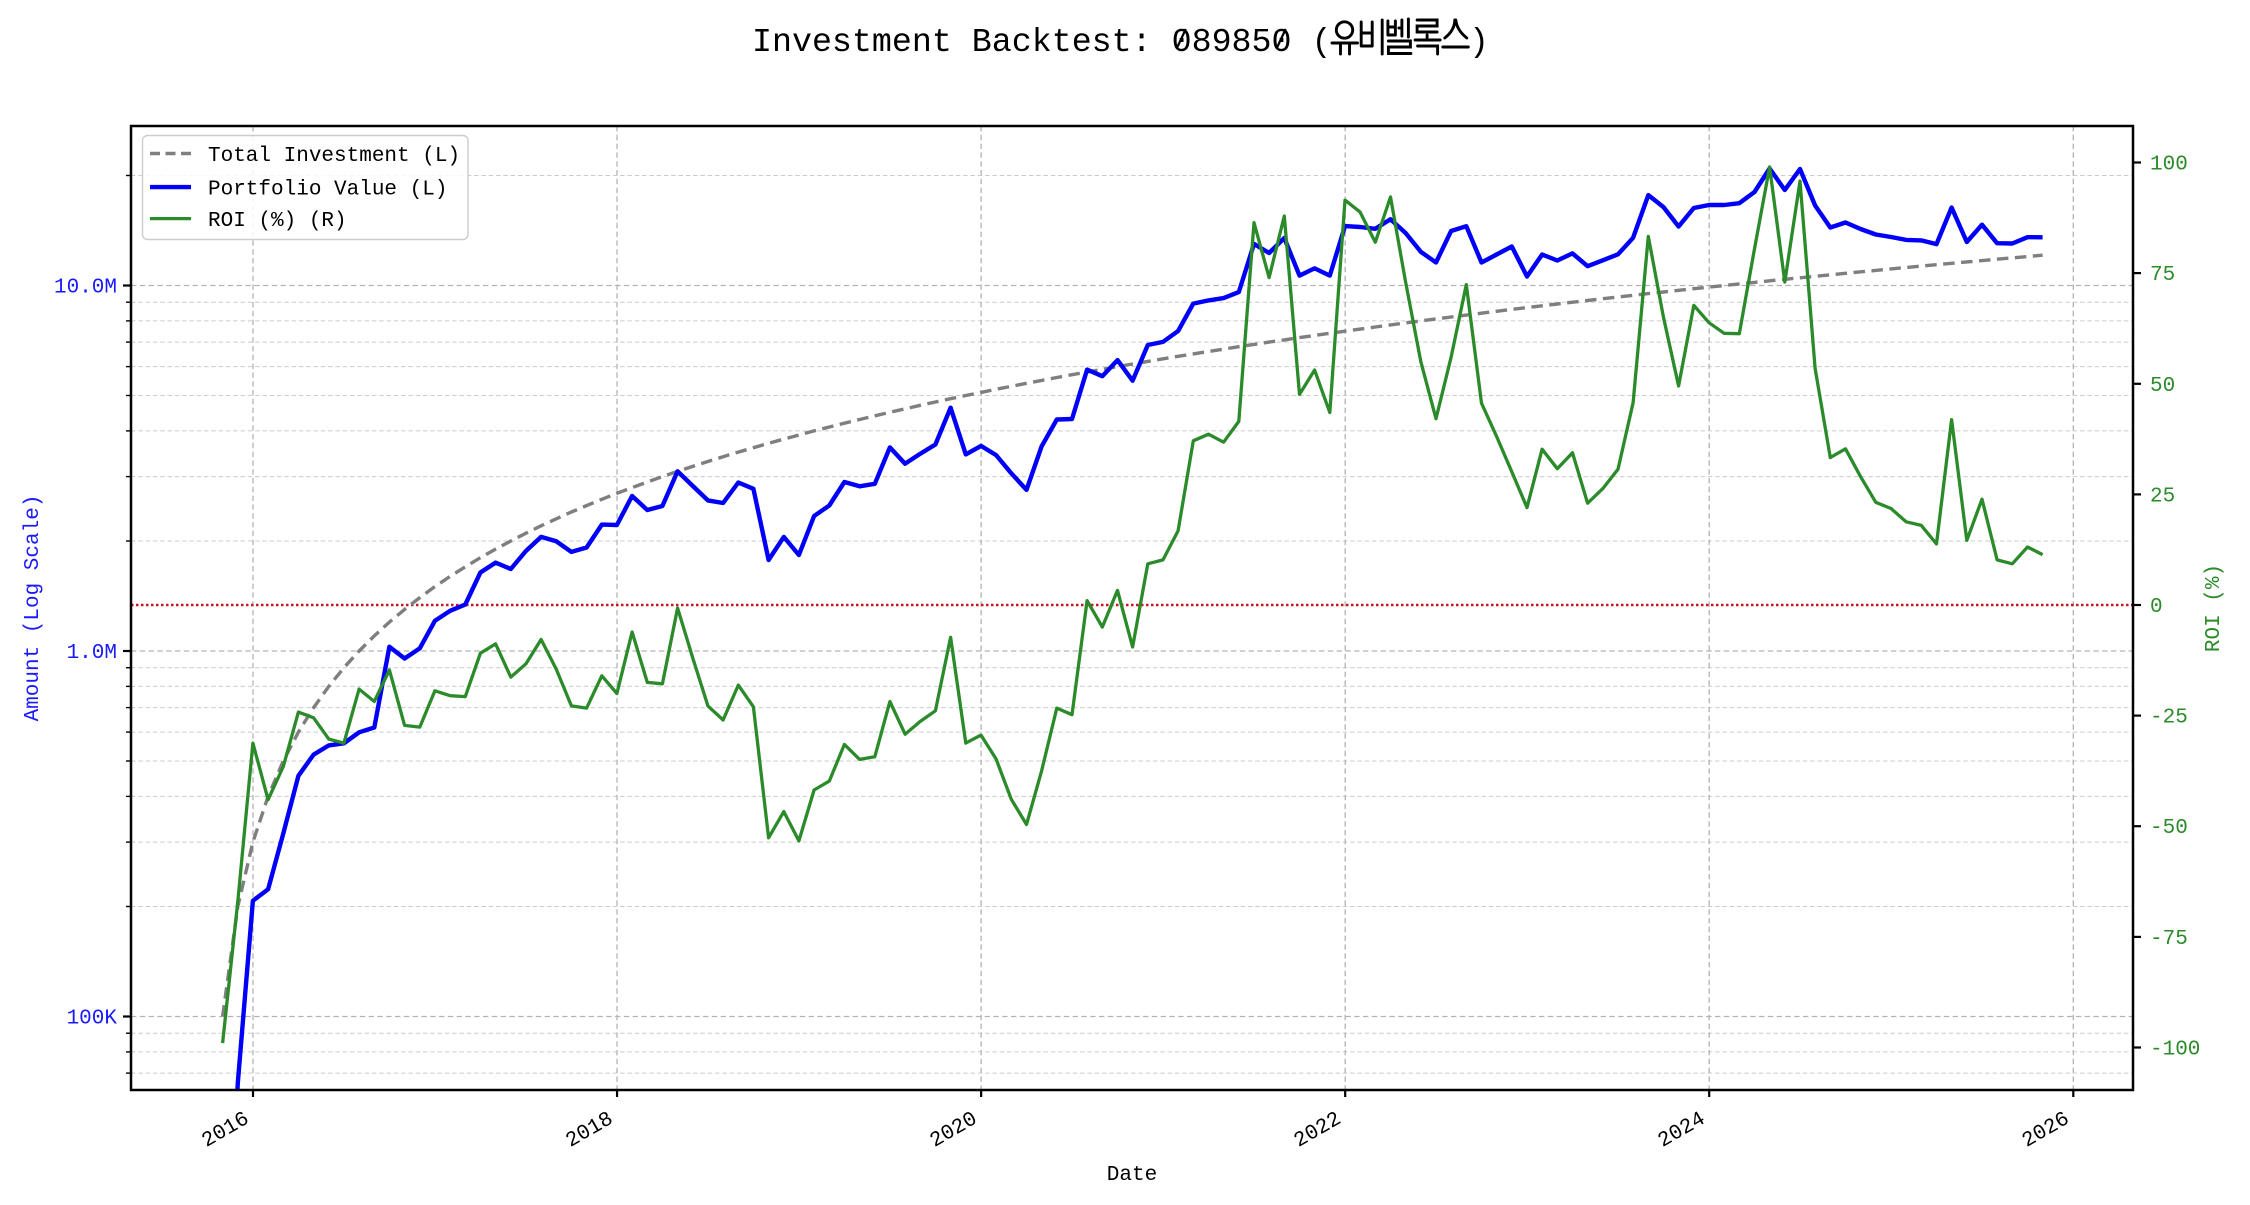  Describe the element at coordinates (2169, 828) in the screenshot. I see `svg-text: -50` at that location.